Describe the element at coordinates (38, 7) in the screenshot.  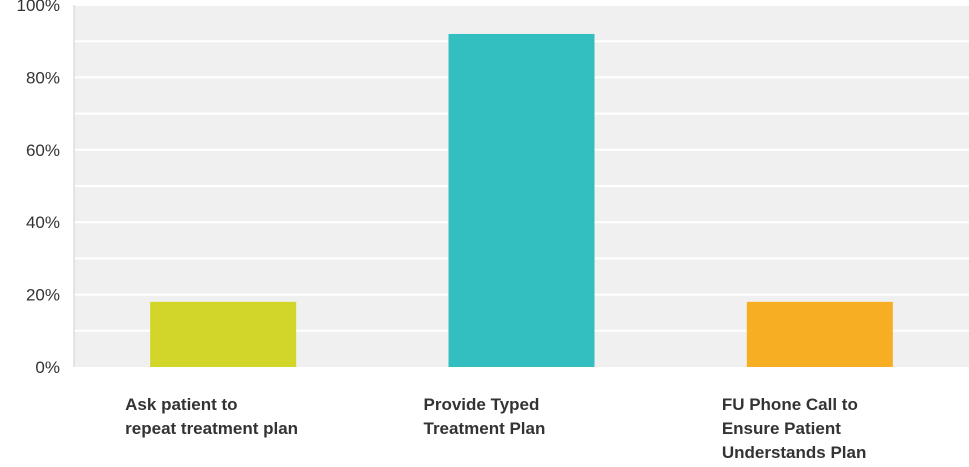
I see `y-tick-label: 100%` at that location.